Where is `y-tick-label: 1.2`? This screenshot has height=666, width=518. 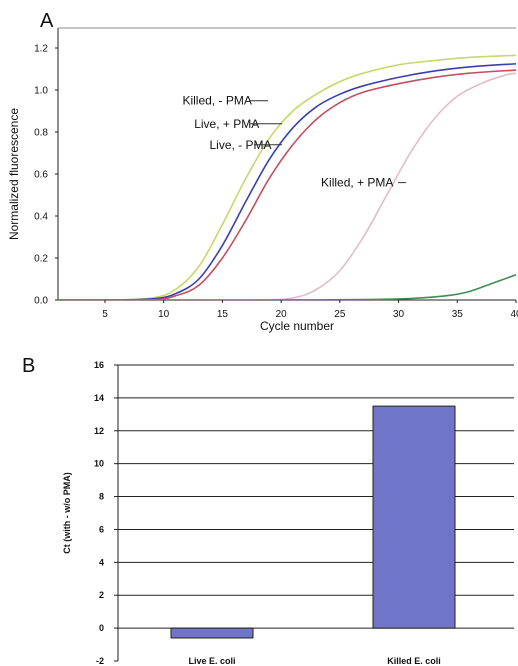 y-tick-label: 1.2 is located at coordinates (41, 49).